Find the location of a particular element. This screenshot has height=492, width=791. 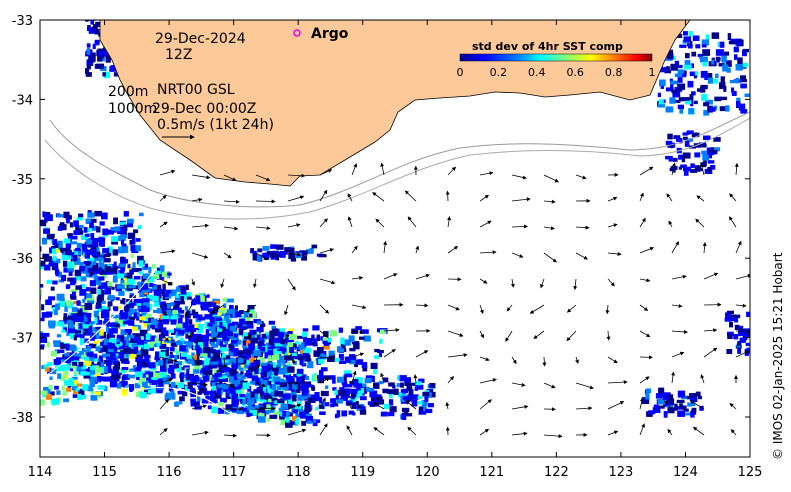

colorbar-tick-label: 1 is located at coordinates (652, 72).